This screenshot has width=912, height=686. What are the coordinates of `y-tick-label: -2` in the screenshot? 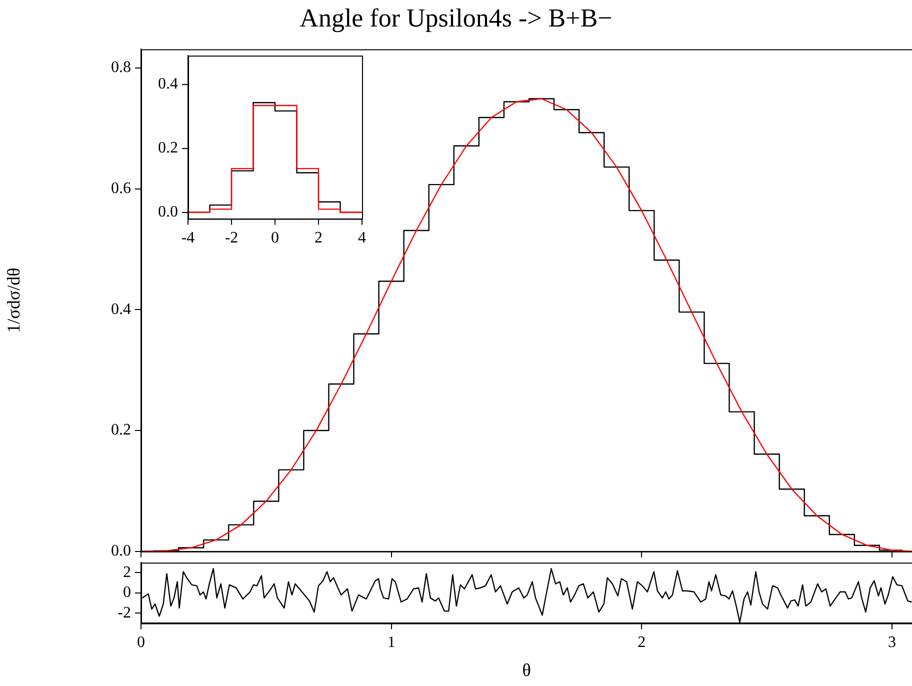 It's located at (124, 613).